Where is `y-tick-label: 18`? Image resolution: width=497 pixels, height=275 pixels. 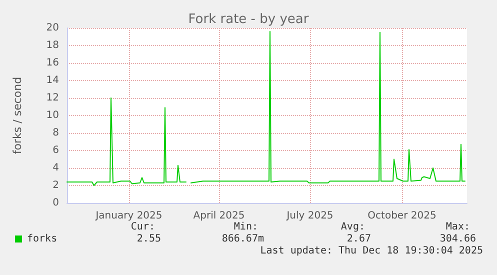
y-tick-label: 18 is located at coordinates (52, 45).